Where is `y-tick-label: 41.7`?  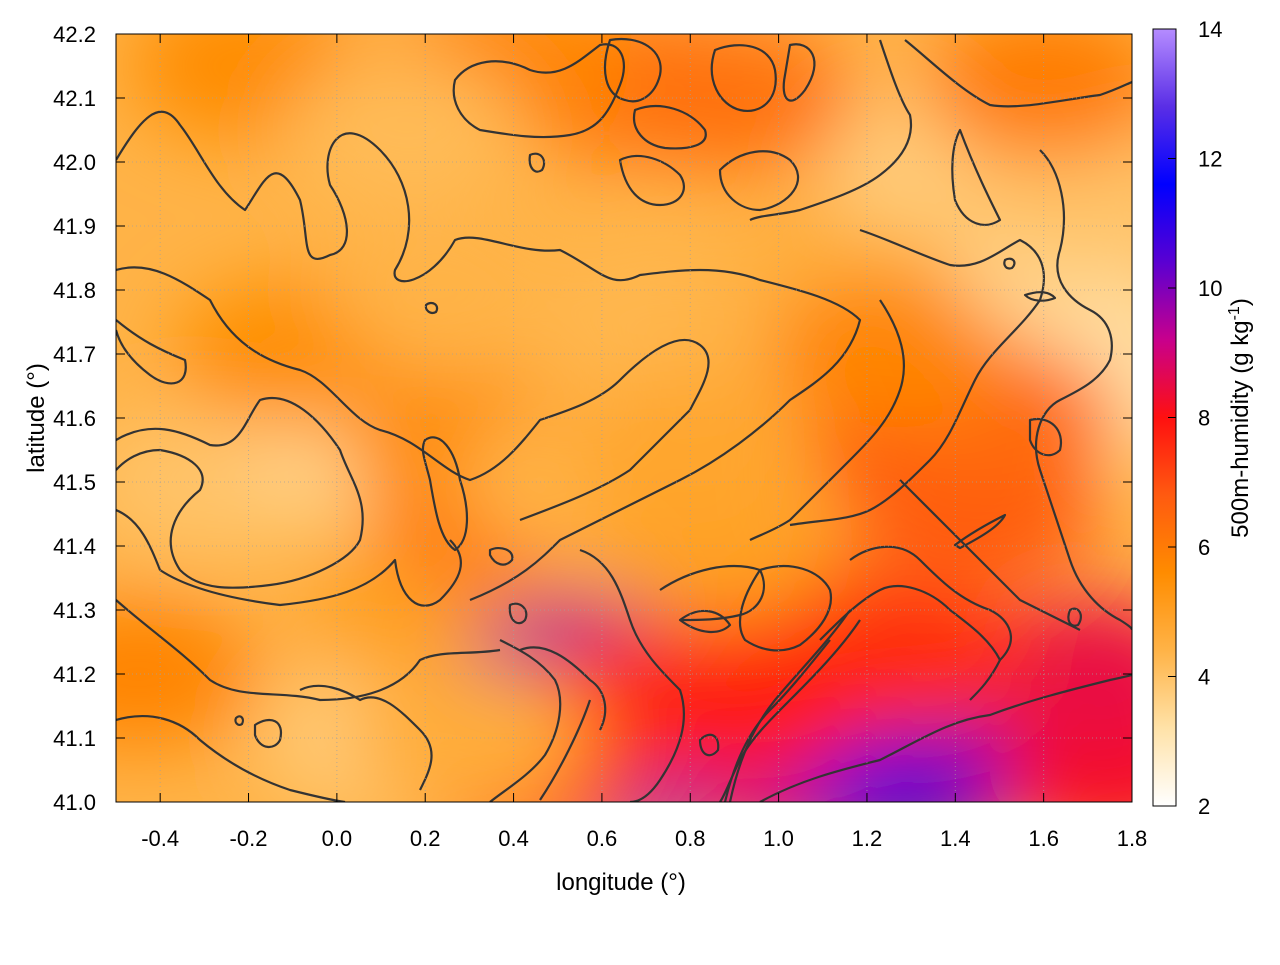
y-tick-label: 41.7 is located at coordinates (74, 354).